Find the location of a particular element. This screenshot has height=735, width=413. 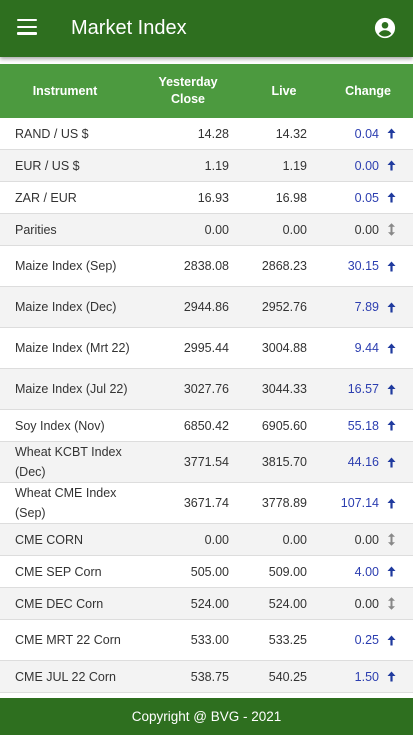

yesterday-close-value: 16.93 is located at coordinates (213, 197).